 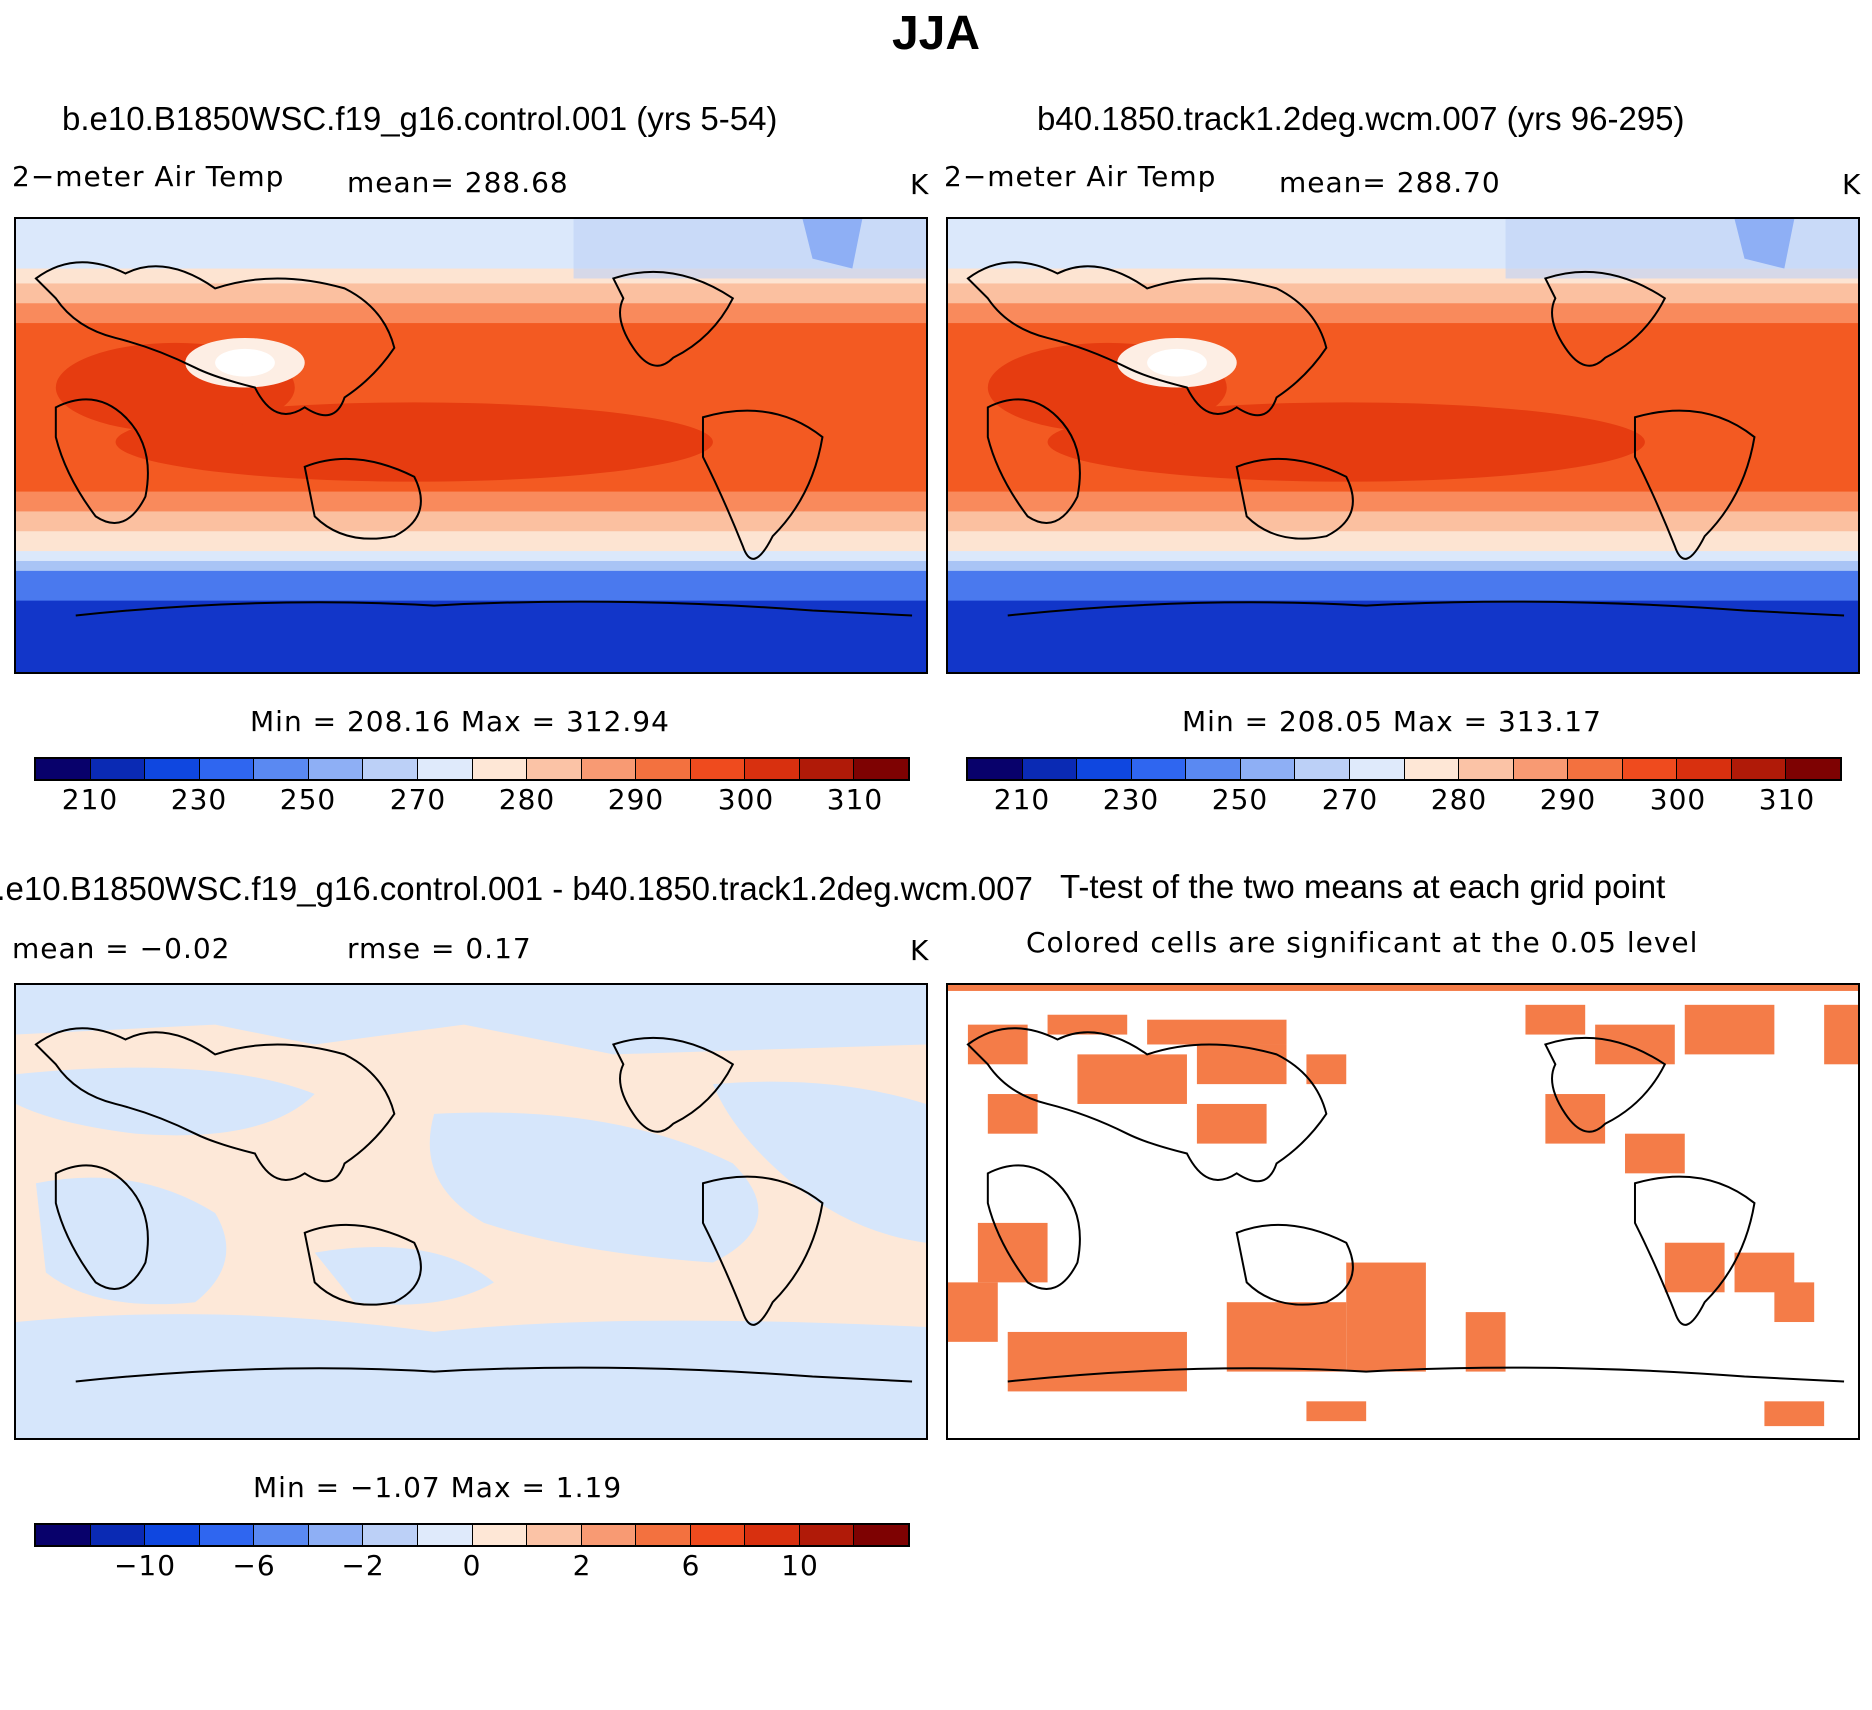 I want to click on case2-units: K, so click(x=1852, y=184).